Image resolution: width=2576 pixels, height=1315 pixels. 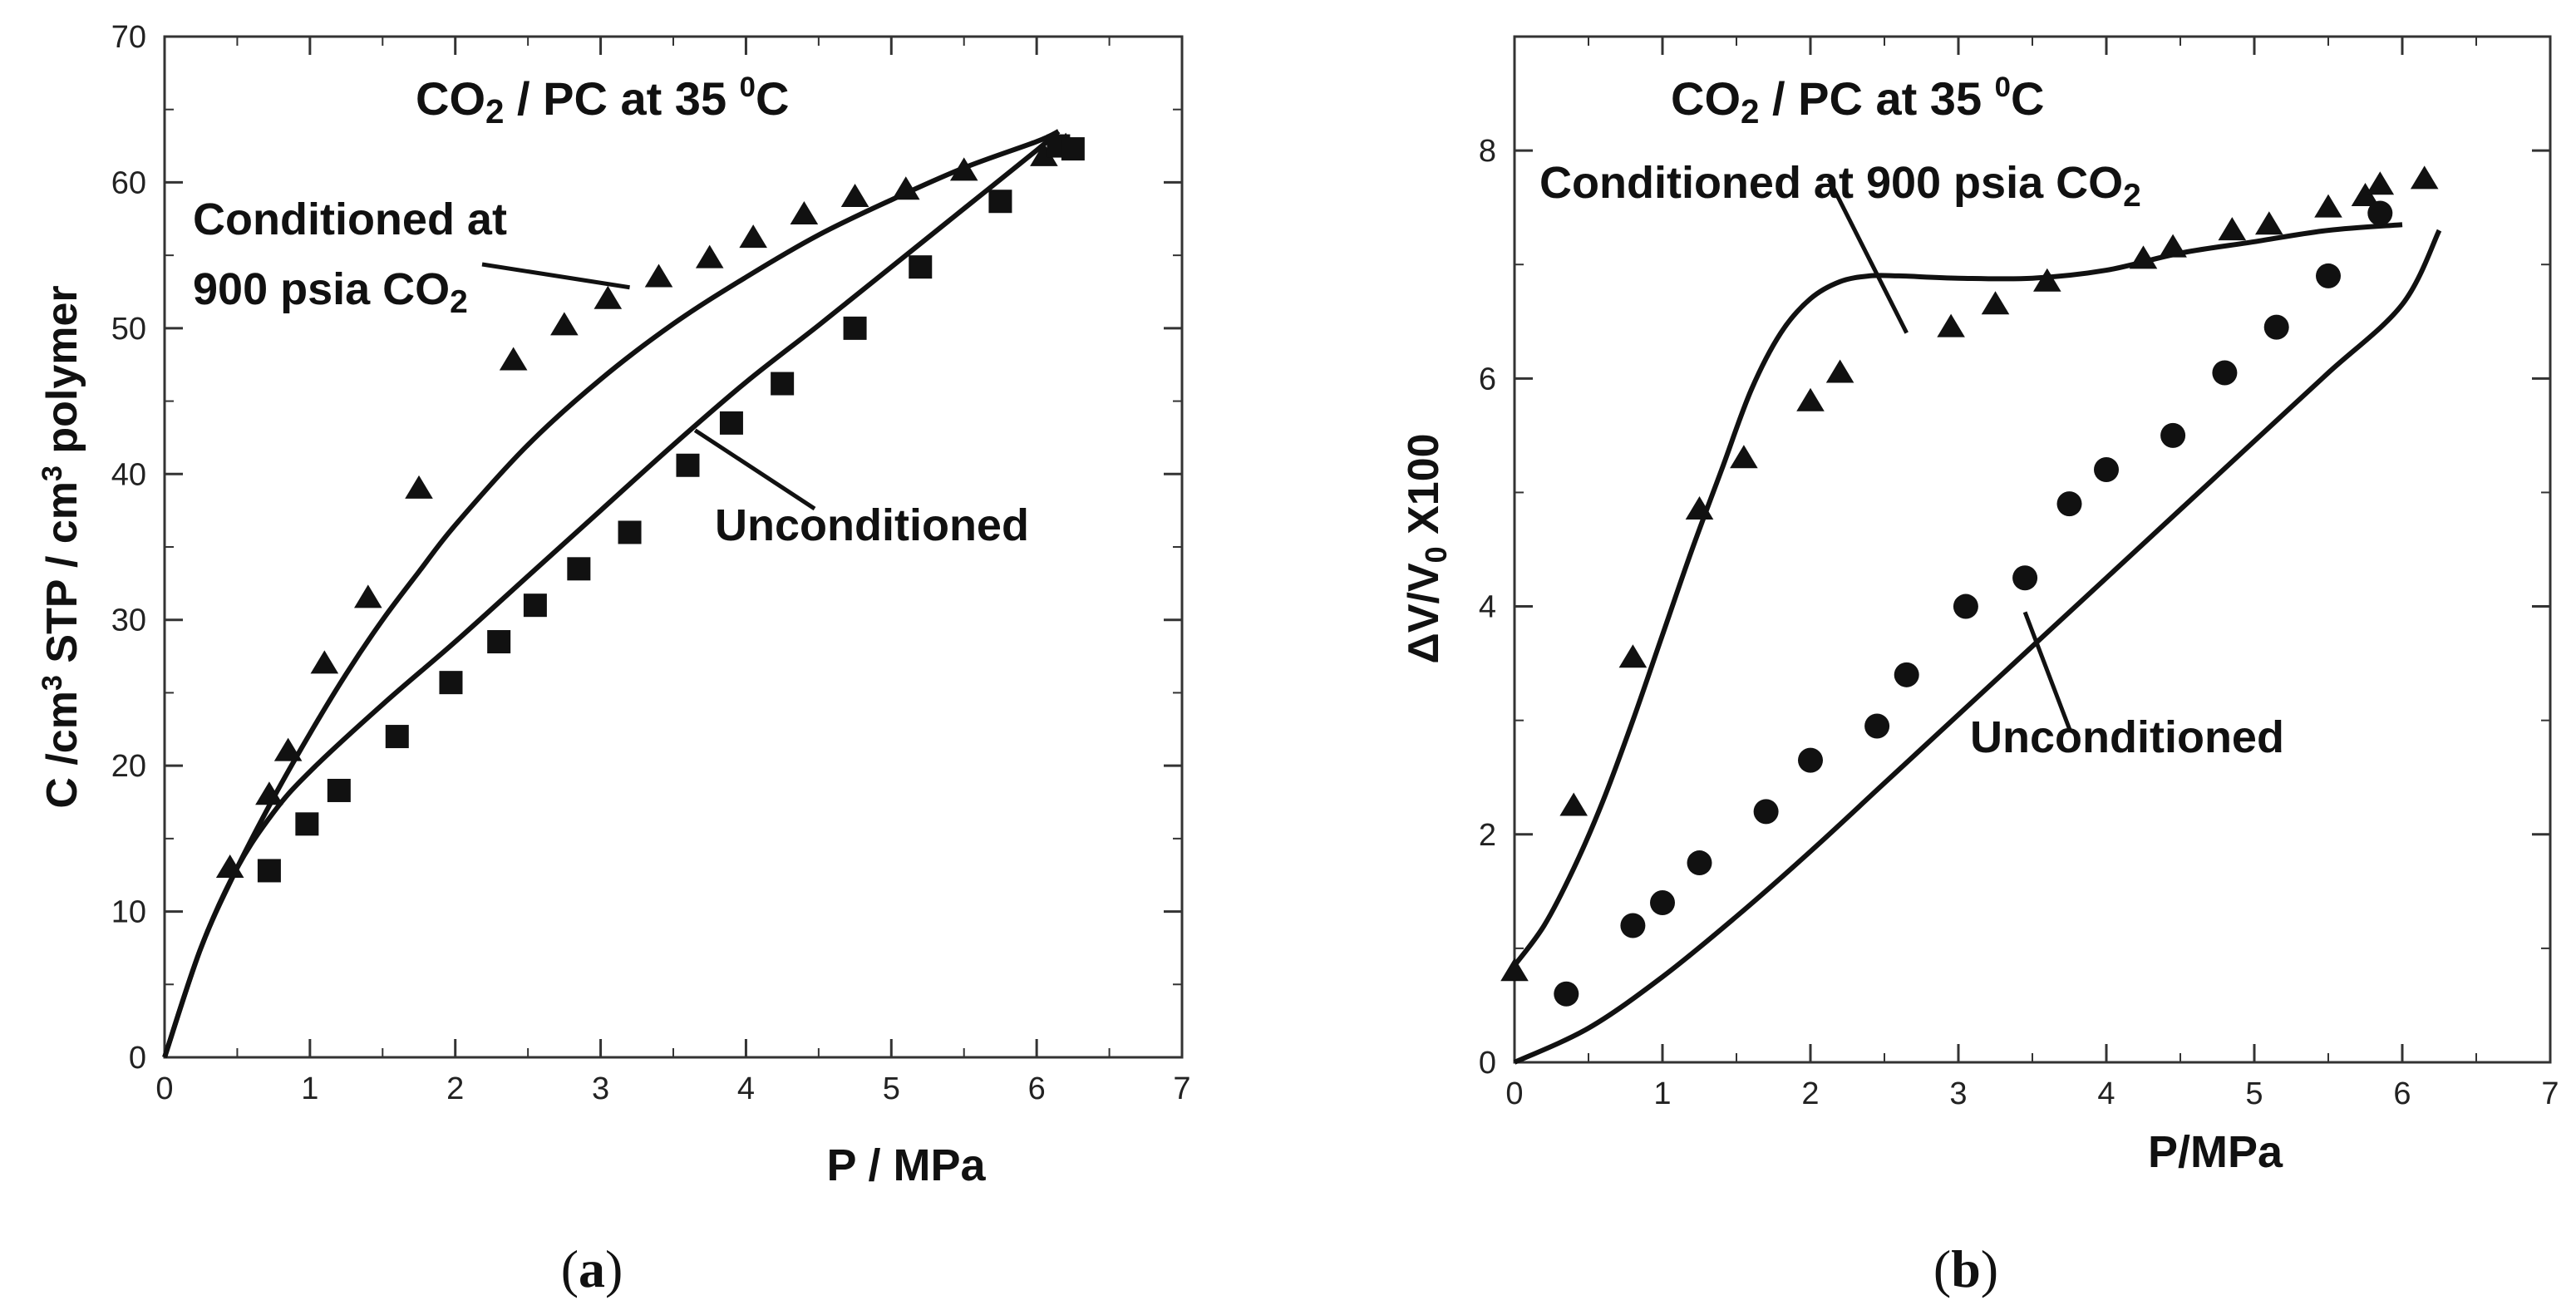 What do you see at coordinates (52, 683) in the screenshot?
I see `y-label-superscript: 3` at bounding box center [52, 683].